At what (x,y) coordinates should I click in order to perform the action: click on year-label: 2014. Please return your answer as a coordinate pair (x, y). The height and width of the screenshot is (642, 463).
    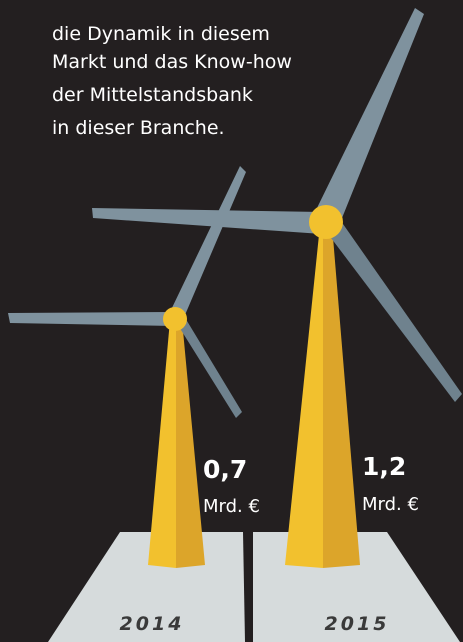
    Looking at the image, I should click on (152, 624).